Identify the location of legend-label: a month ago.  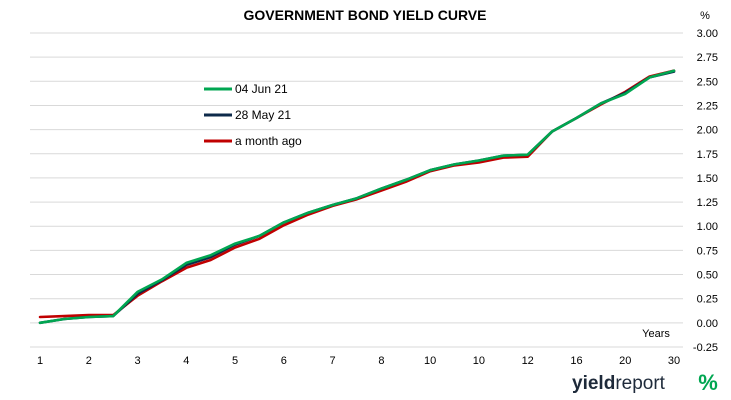
(268, 141).